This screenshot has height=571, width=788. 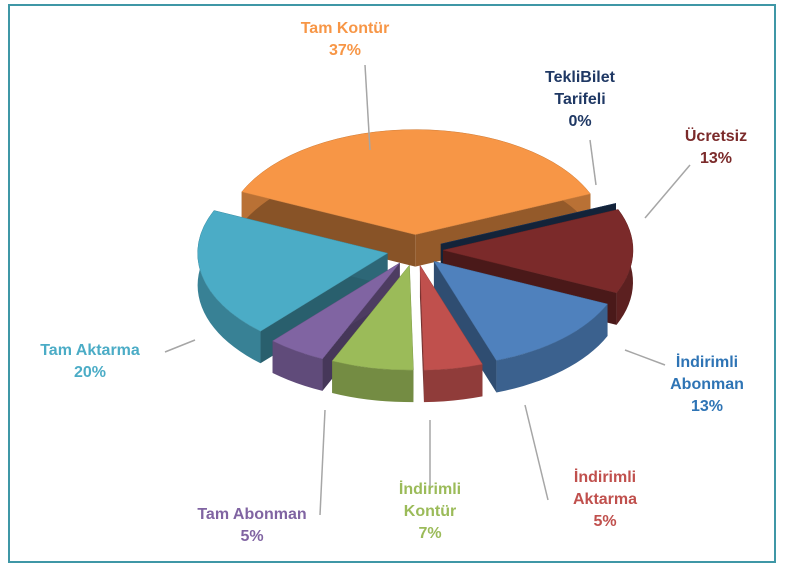 What do you see at coordinates (345, 40) in the screenshot?
I see `data-label: Tam Kontür 37%` at bounding box center [345, 40].